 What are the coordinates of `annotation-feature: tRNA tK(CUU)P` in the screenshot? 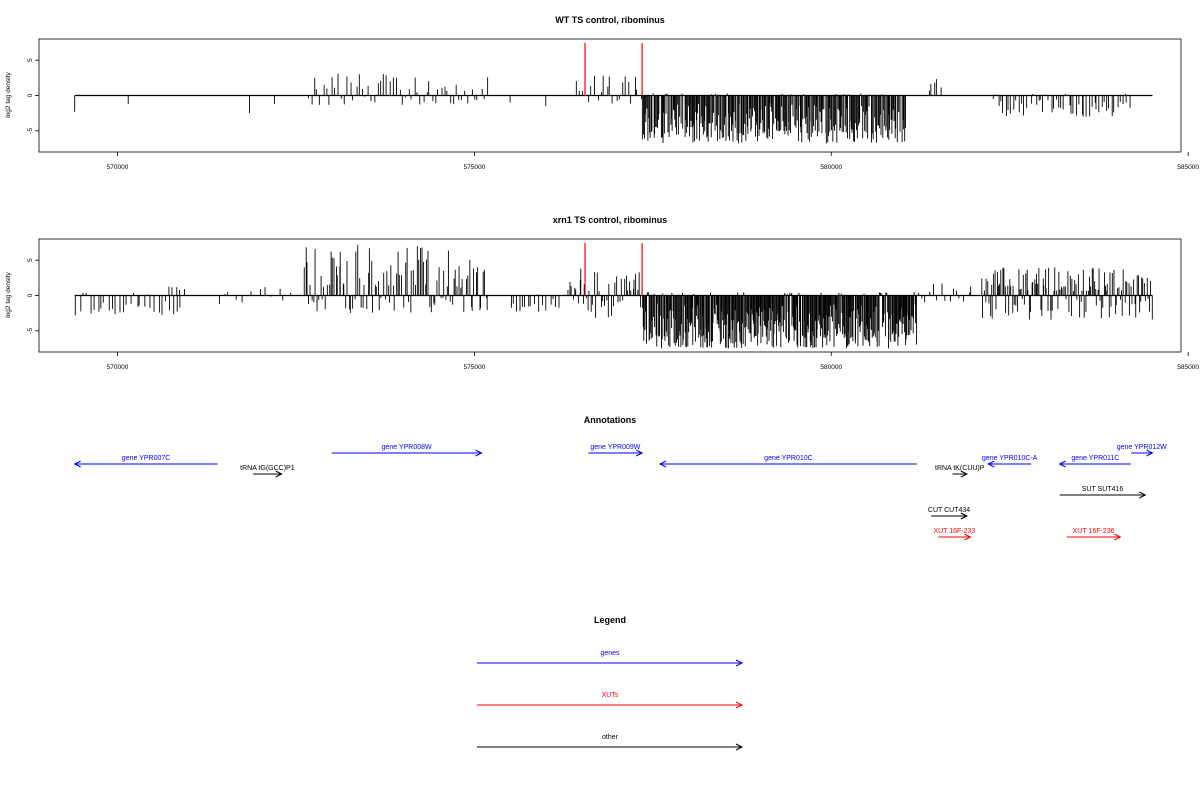 It's located at (960, 471).